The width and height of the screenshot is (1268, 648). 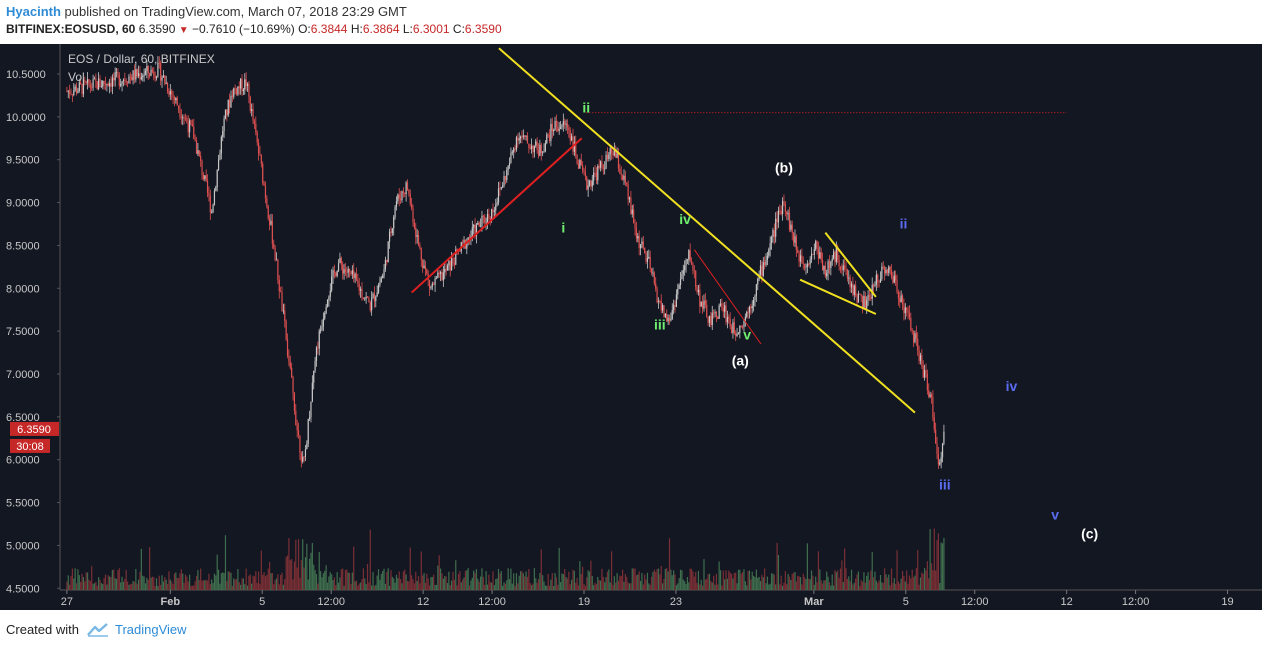 What do you see at coordinates (483, 29) in the screenshot?
I see `close-value: 6.3590` at bounding box center [483, 29].